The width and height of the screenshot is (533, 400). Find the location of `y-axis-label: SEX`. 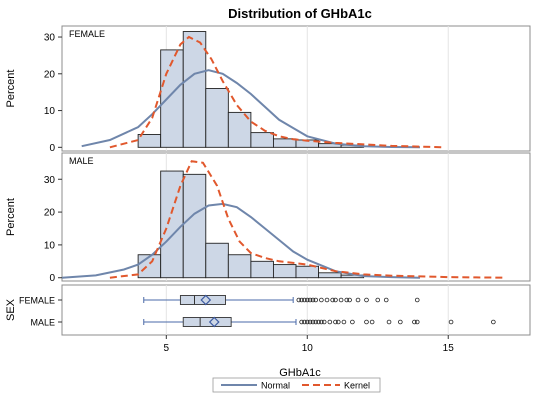

y-axis-label: SEX is located at coordinates (11, 309).